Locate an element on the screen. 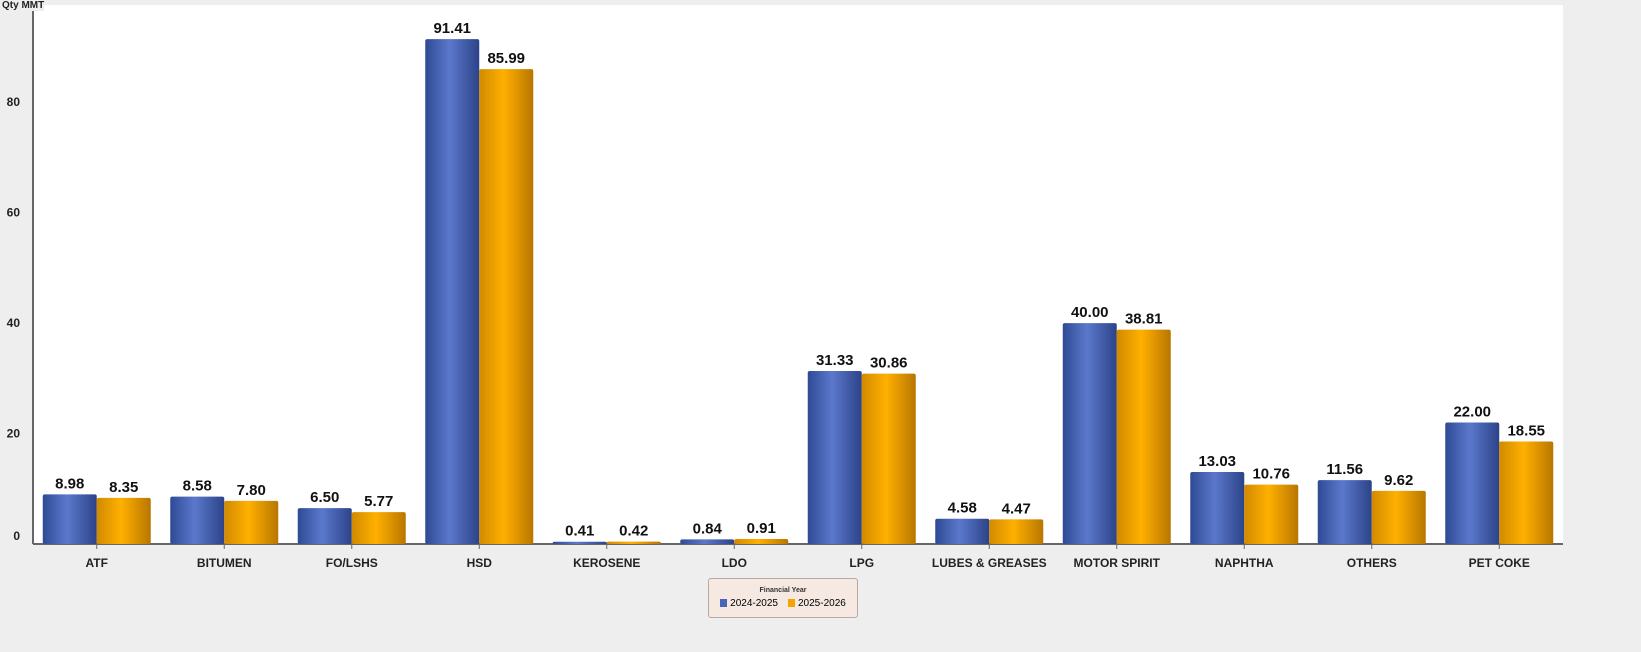  x-tick-label: HSD is located at coordinates (480, 563).